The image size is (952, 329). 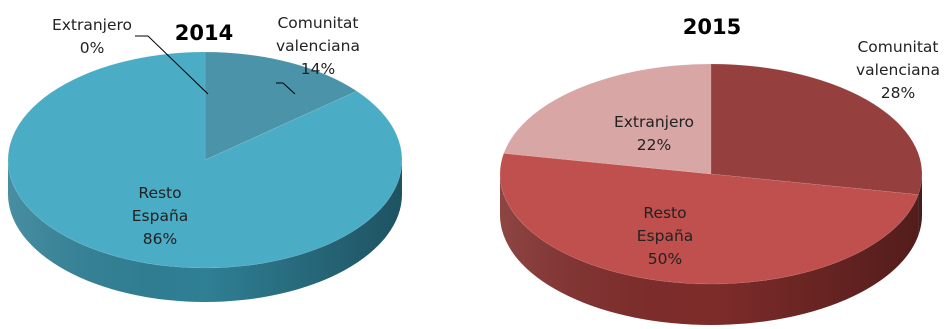 What do you see at coordinates (665, 236) in the screenshot?
I see `data-label-resto-espana: Resto España 50%` at bounding box center [665, 236].